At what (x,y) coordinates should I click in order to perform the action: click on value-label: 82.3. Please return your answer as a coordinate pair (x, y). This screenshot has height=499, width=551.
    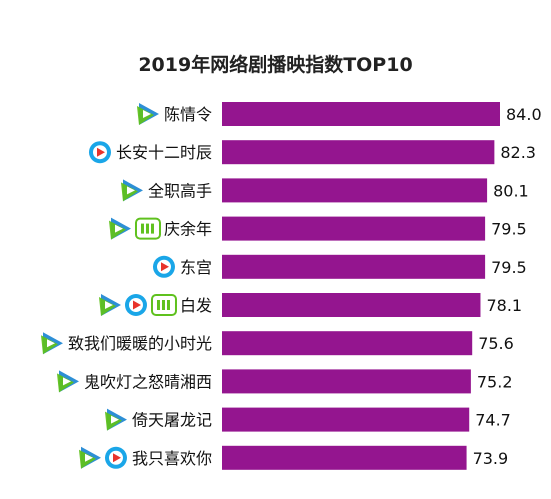
    Looking at the image, I should click on (518, 152).